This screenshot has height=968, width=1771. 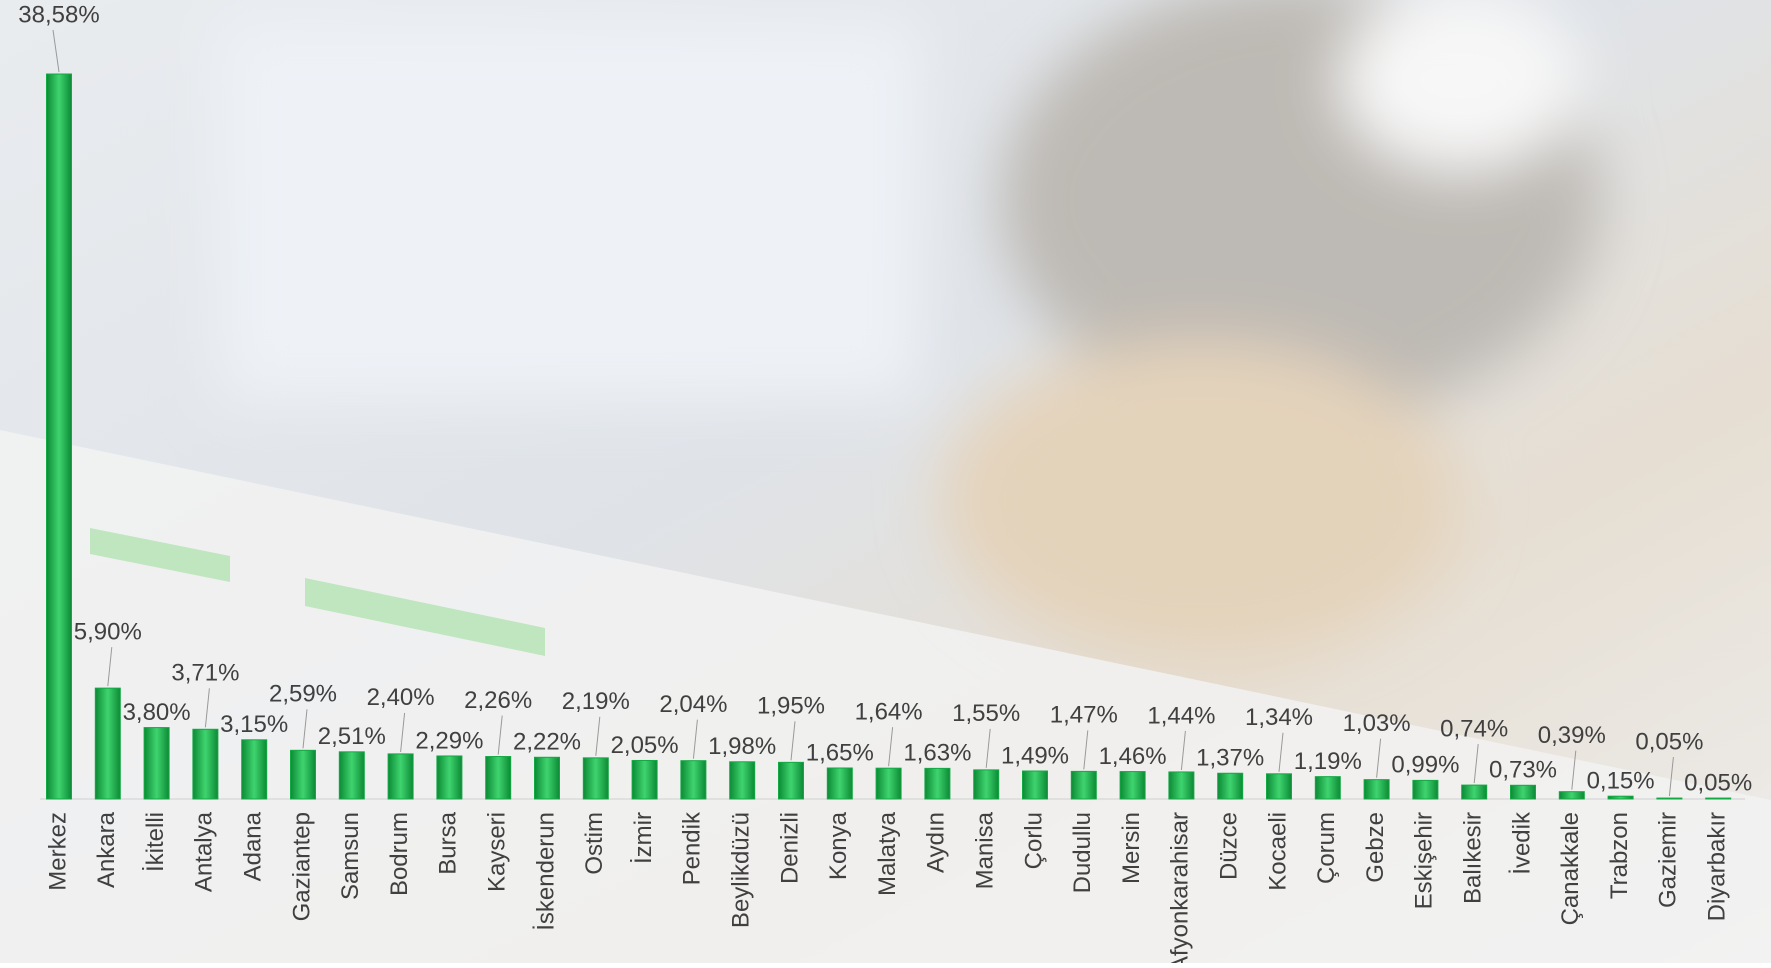 What do you see at coordinates (936, 842) in the screenshot?
I see `x-tick-label: Aydın` at bounding box center [936, 842].